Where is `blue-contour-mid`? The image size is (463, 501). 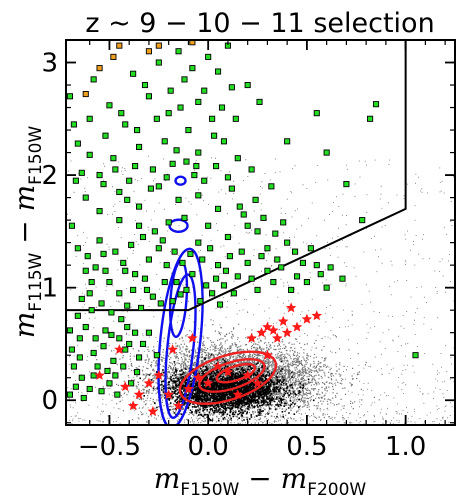
blue-contour-mid is located at coordinates (180, 346).